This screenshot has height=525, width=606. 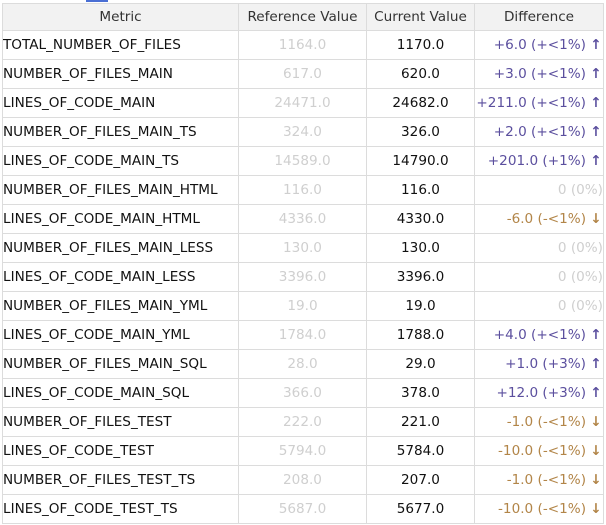 I want to click on reference-value-cell: 24471.0, so click(x=302, y=103).